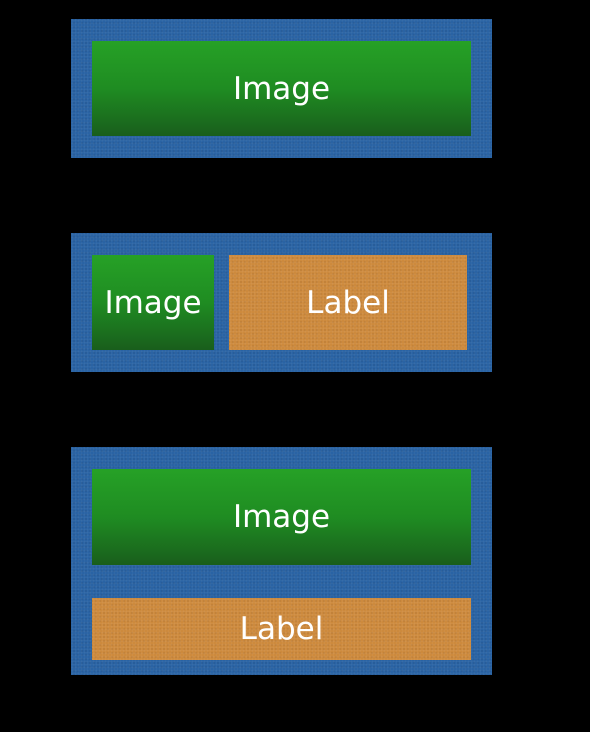 This screenshot has width=590, height=732. I want to click on layout-image-left-label-right: Image Label, so click(281, 302).